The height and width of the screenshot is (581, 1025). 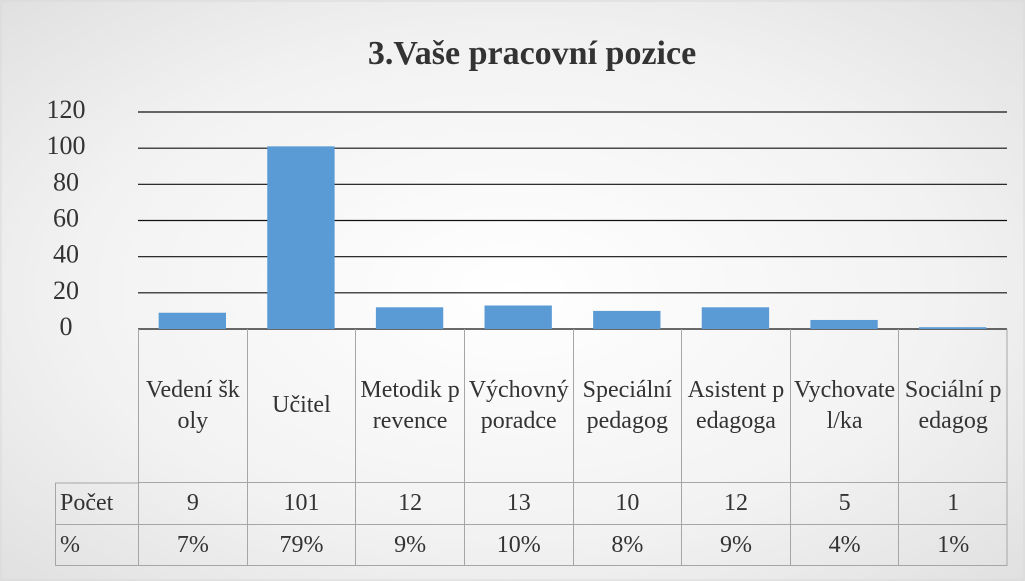 I want to click on row-header: %, so click(x=96, y=545).